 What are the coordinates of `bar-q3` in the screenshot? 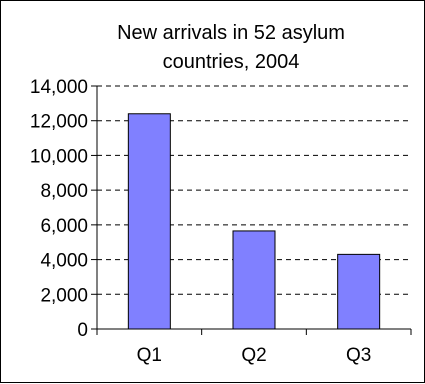 It's located at (359, 291).